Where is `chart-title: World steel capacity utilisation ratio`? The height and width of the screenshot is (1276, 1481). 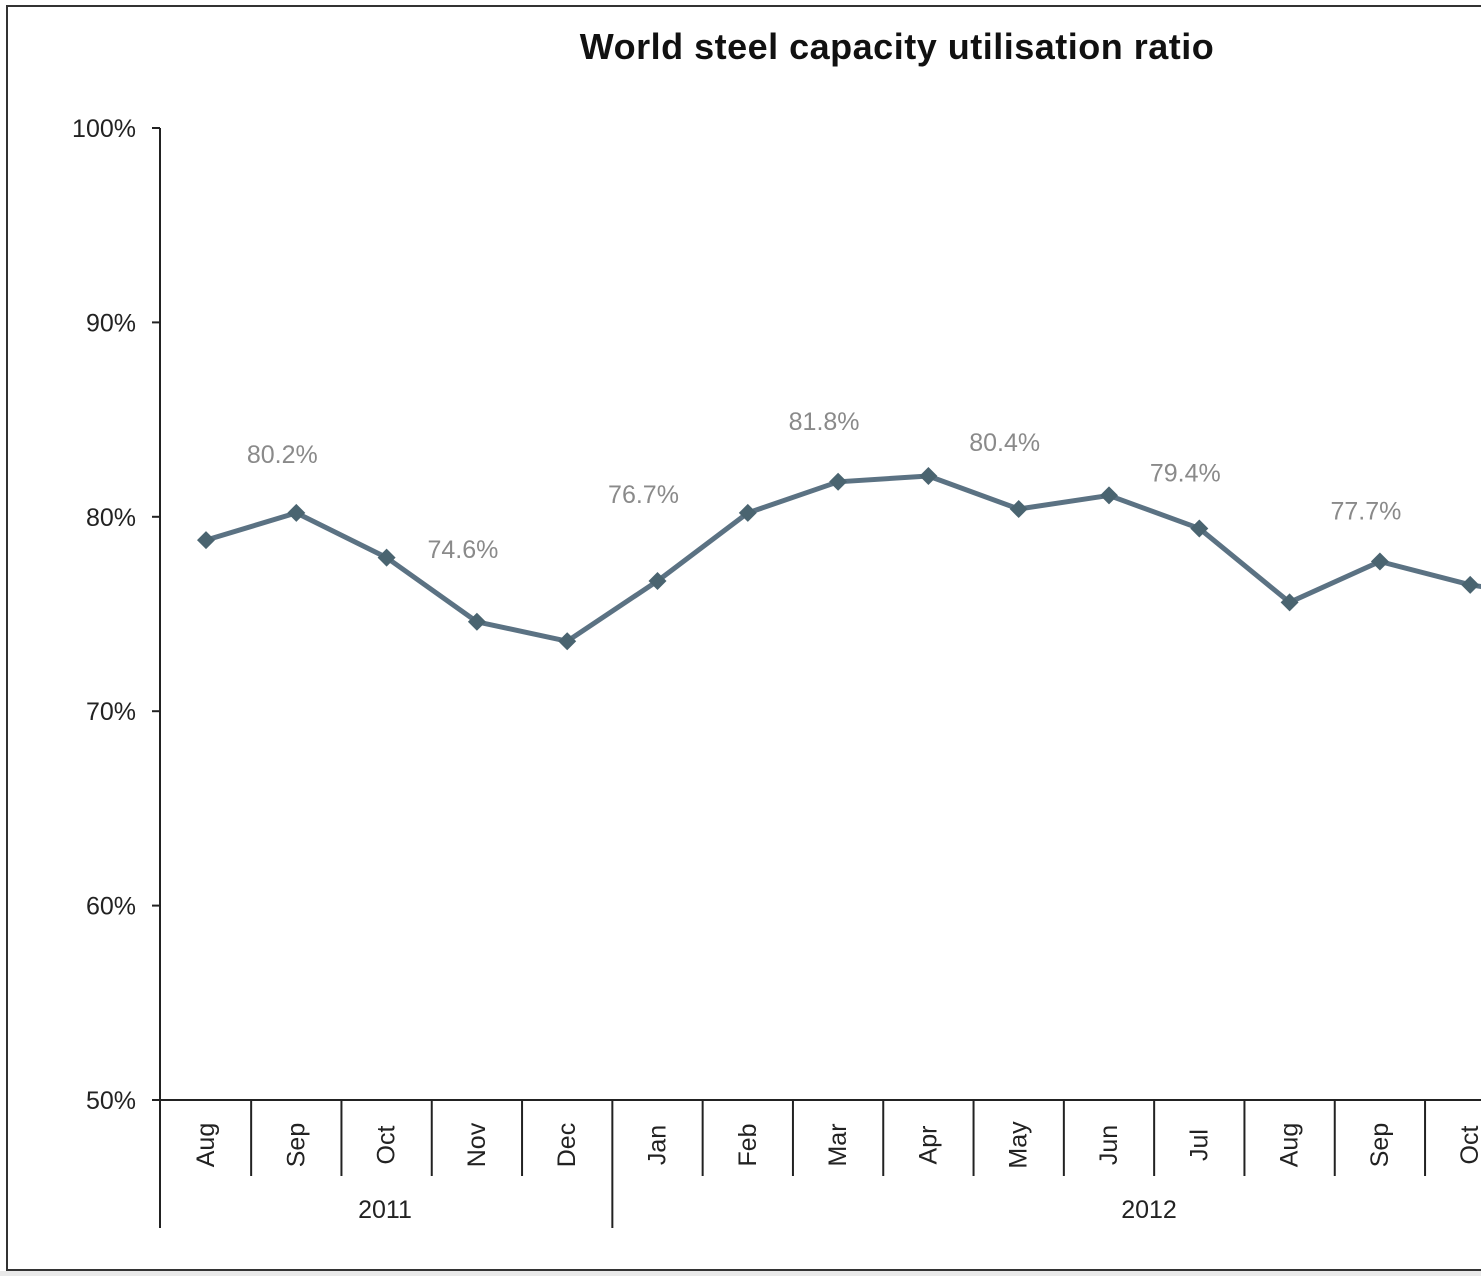 chart-title: World steel capacity utilisation ratio is located at coordinates (897, 46).